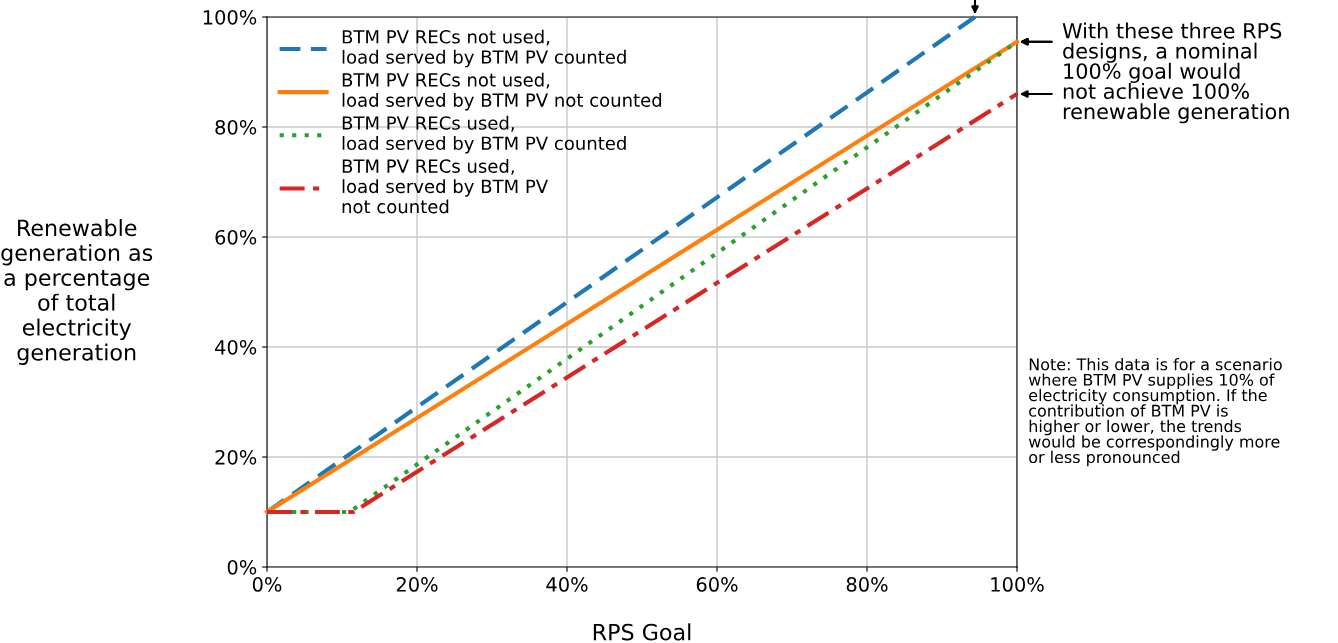 The image size is (1338, 643). Describe the element at coordinates (230, 17) in the screenshot. I see `y-tick-label: 100%` at that location.